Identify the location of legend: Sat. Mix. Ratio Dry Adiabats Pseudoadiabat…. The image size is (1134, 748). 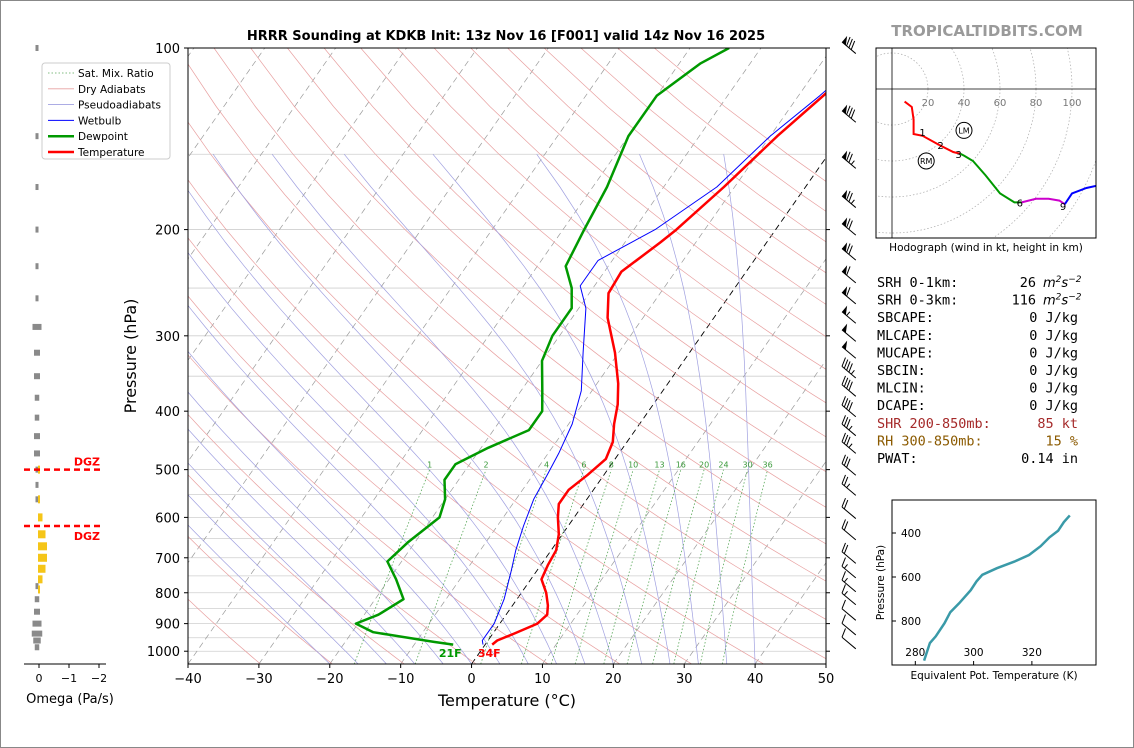
(106, 111).